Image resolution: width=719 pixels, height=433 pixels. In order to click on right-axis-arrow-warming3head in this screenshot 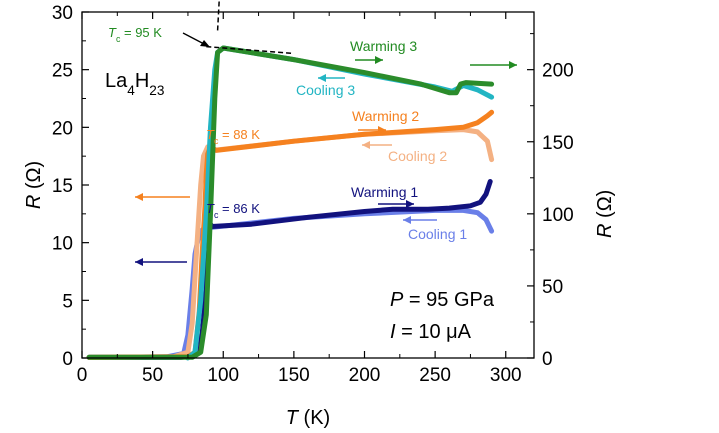, I will do `click(513, 65)`.